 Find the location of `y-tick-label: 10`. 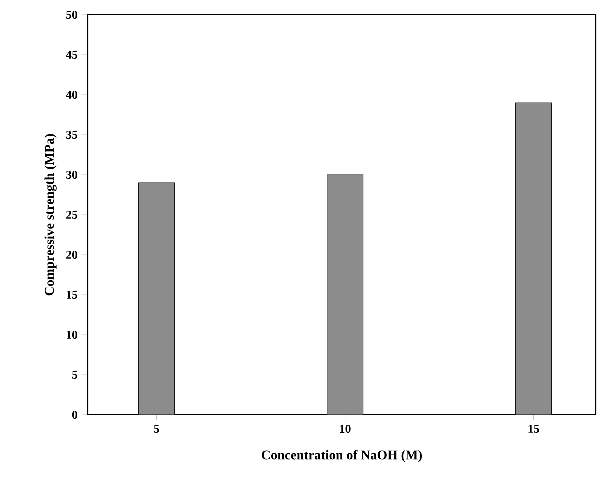

y-tick-label: 10 is located at coordinates (72, 335).